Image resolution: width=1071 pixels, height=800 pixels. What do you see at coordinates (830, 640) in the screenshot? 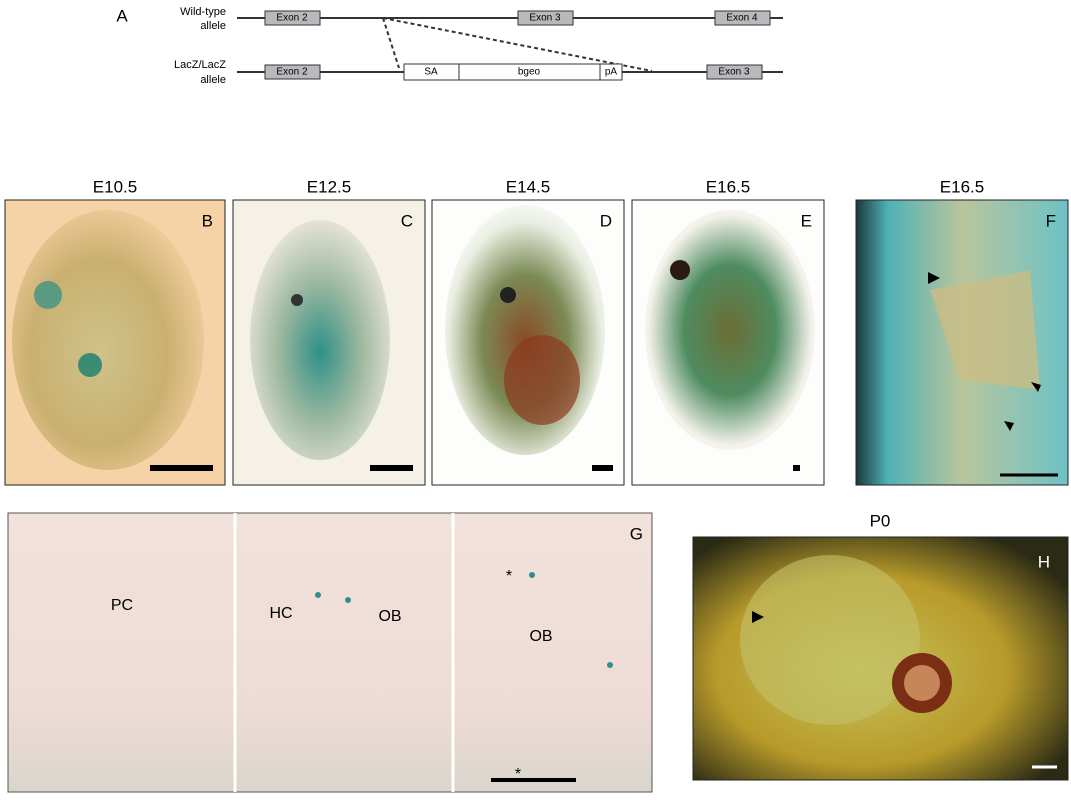
I see `head` at bounding box center [830, 640].